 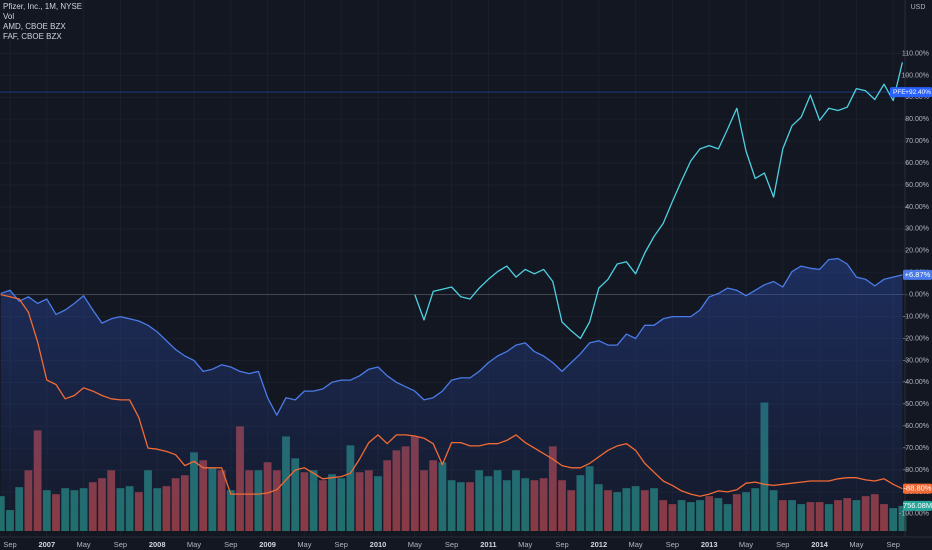 I want to click on y-tick-label: -60.00%, so click(x=916, y=426).